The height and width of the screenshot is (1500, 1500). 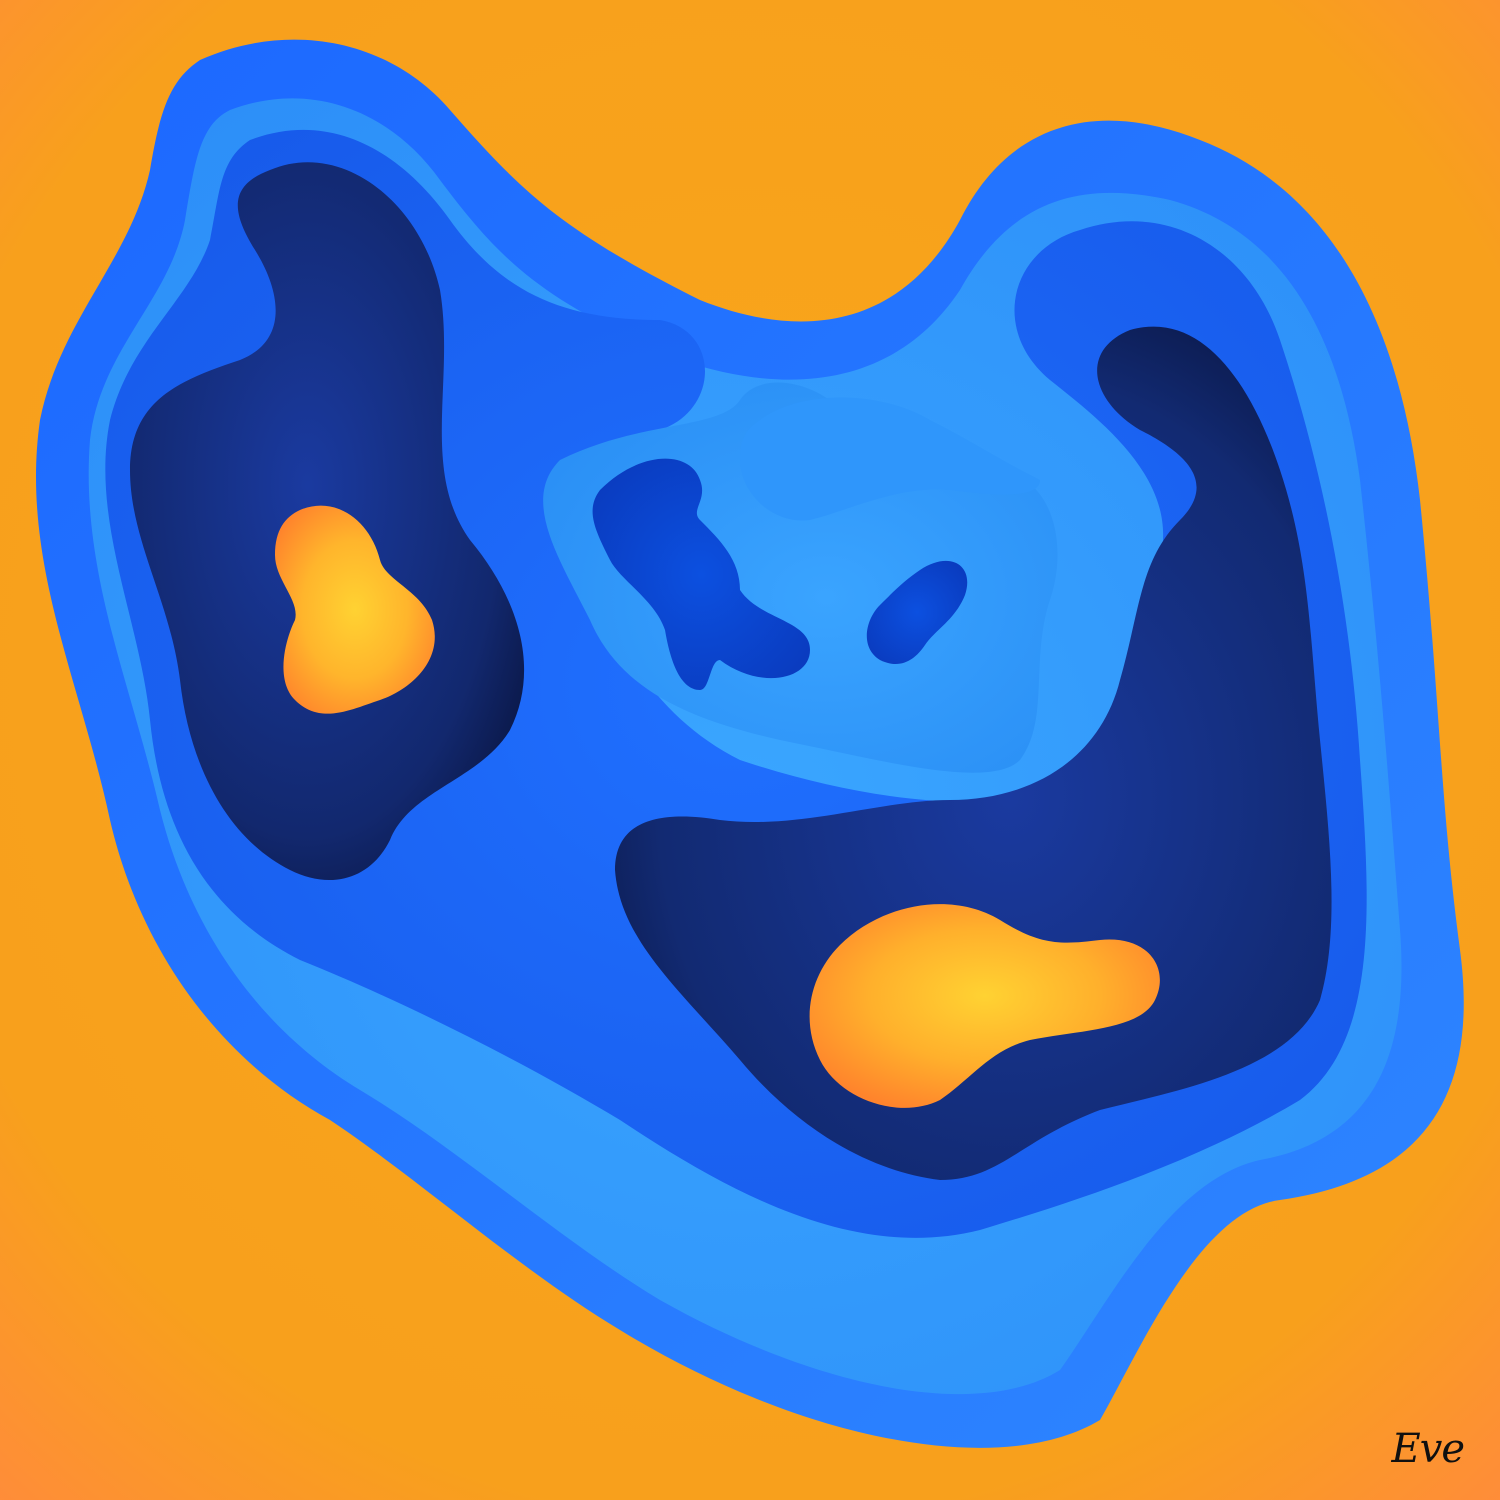 I want to click on center-channel-left, so click(x=701, y=574).